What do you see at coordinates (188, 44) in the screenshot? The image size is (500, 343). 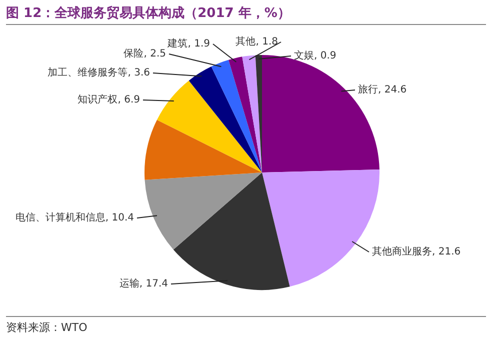 I see `slice-label: 建筑, 1.9` at bounding box center [188, 44].